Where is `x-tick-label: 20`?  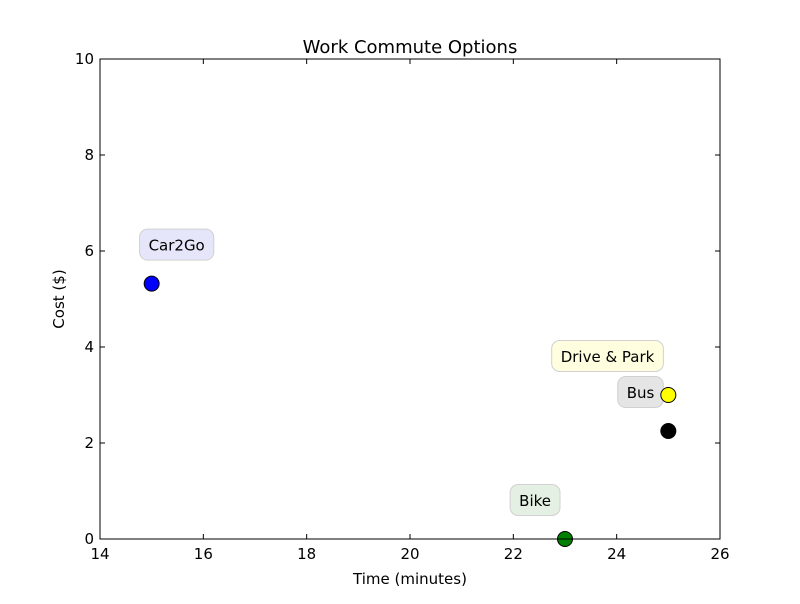 x-tick-label: 20 is located at coordinates (409, 554).